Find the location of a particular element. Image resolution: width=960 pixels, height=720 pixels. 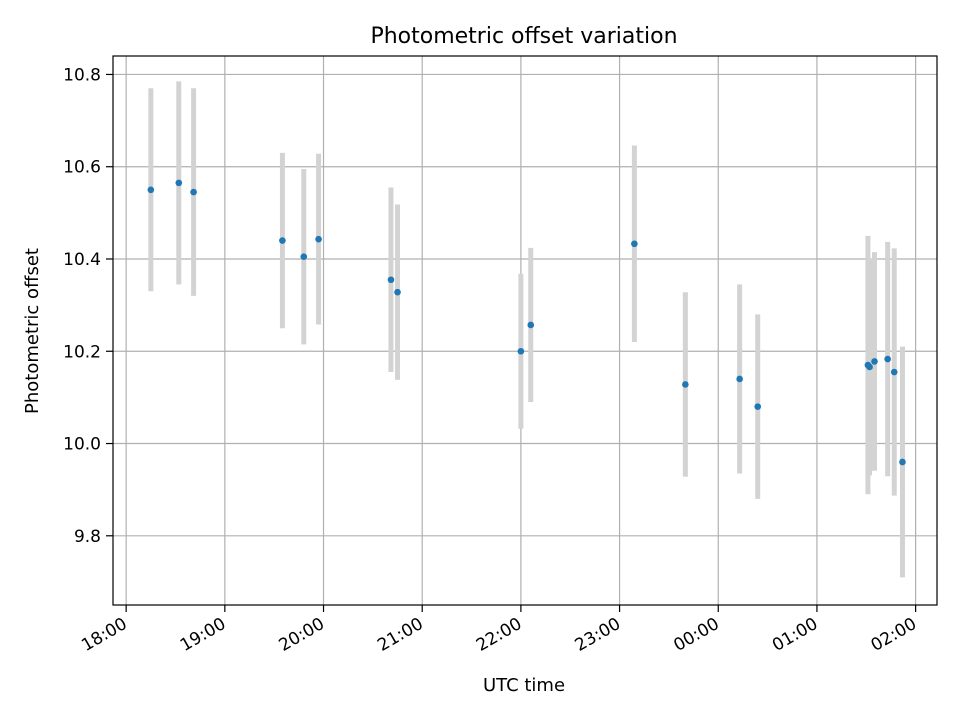

y-tick-label: 10.6 is located at coordinates (82, 168).